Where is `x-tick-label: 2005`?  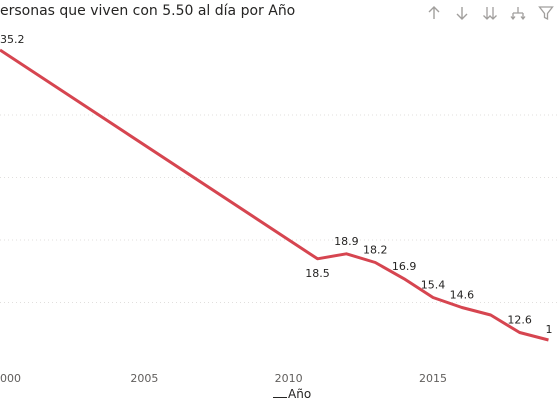 x-tick-label: 2005 is located at coordinates (144, 378).